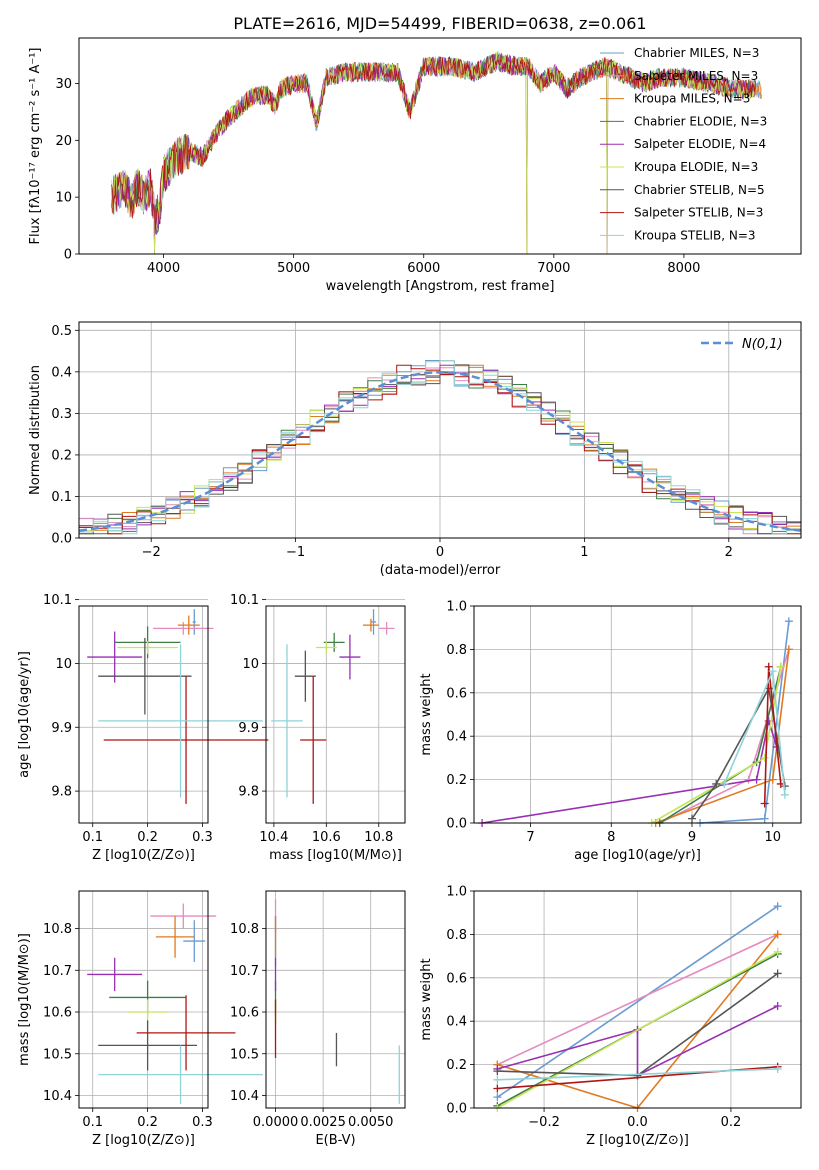  What do you see at coordinates (700, 121) in the screenshot?
I see `legend-label: Chabrier ELODIE, N=3` at bounding box center [700, 121].